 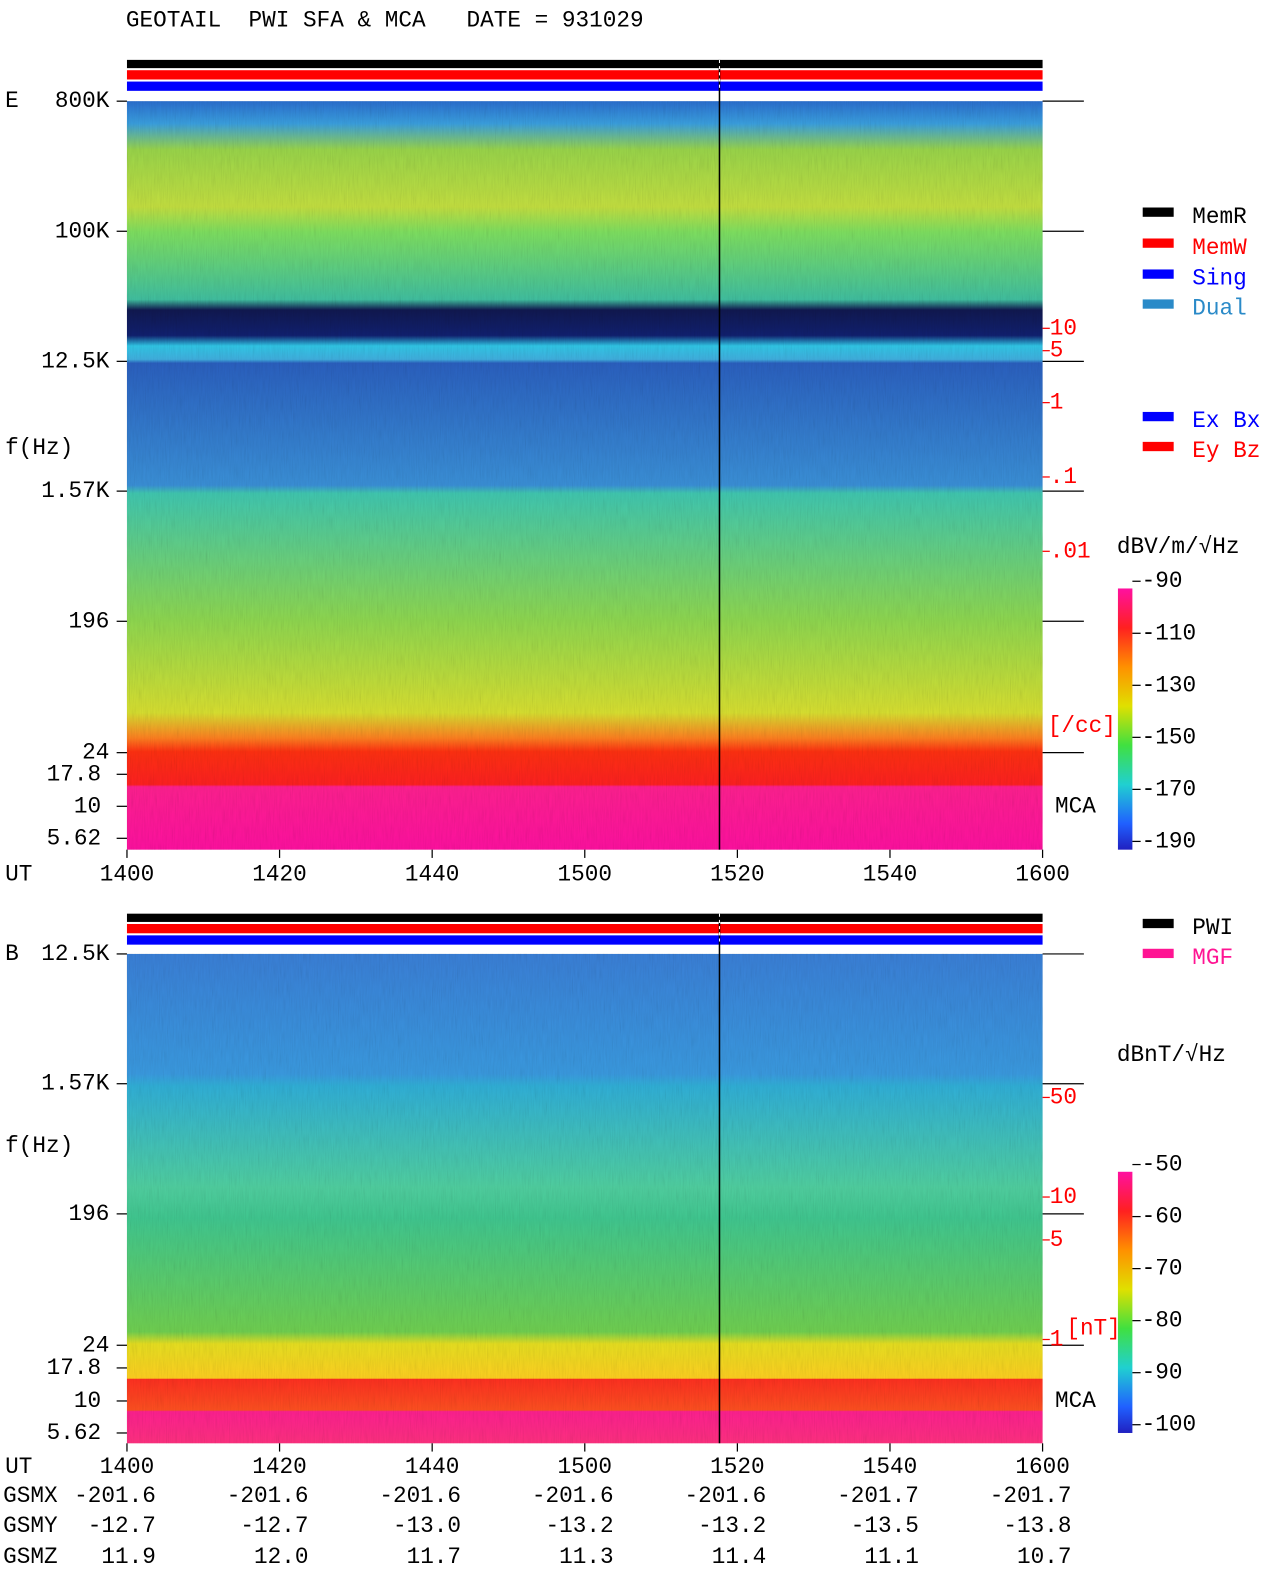 I want to click on legend-label: MGF, so click(x=1212, y=958).